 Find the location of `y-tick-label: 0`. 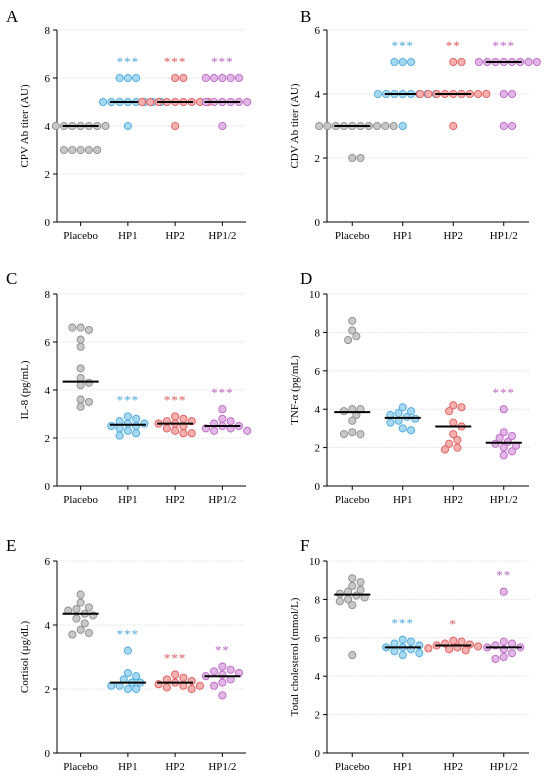

y-tick-label: 0 is located at coordinates (318, 487).